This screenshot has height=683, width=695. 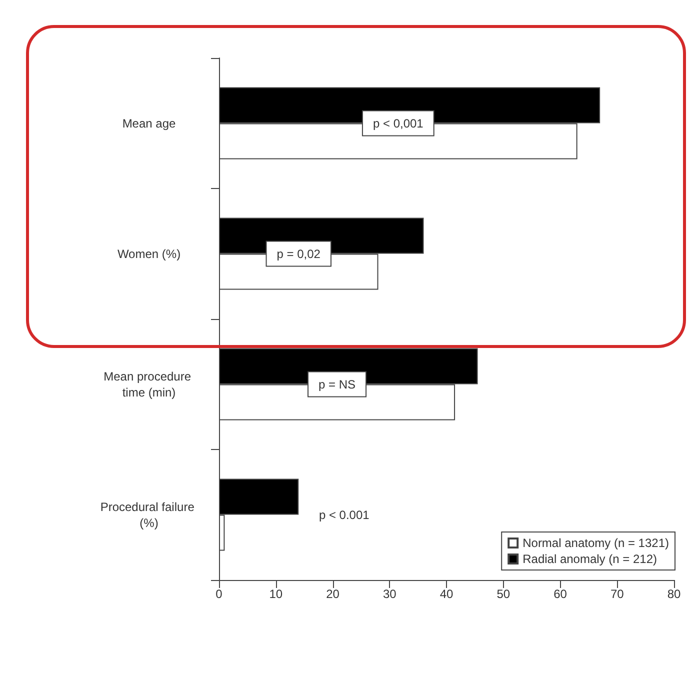 What do you see at coordinates (617, 594) in the screenshot?
I see `x-tick-label: 70` at bounding box center [617, 594].